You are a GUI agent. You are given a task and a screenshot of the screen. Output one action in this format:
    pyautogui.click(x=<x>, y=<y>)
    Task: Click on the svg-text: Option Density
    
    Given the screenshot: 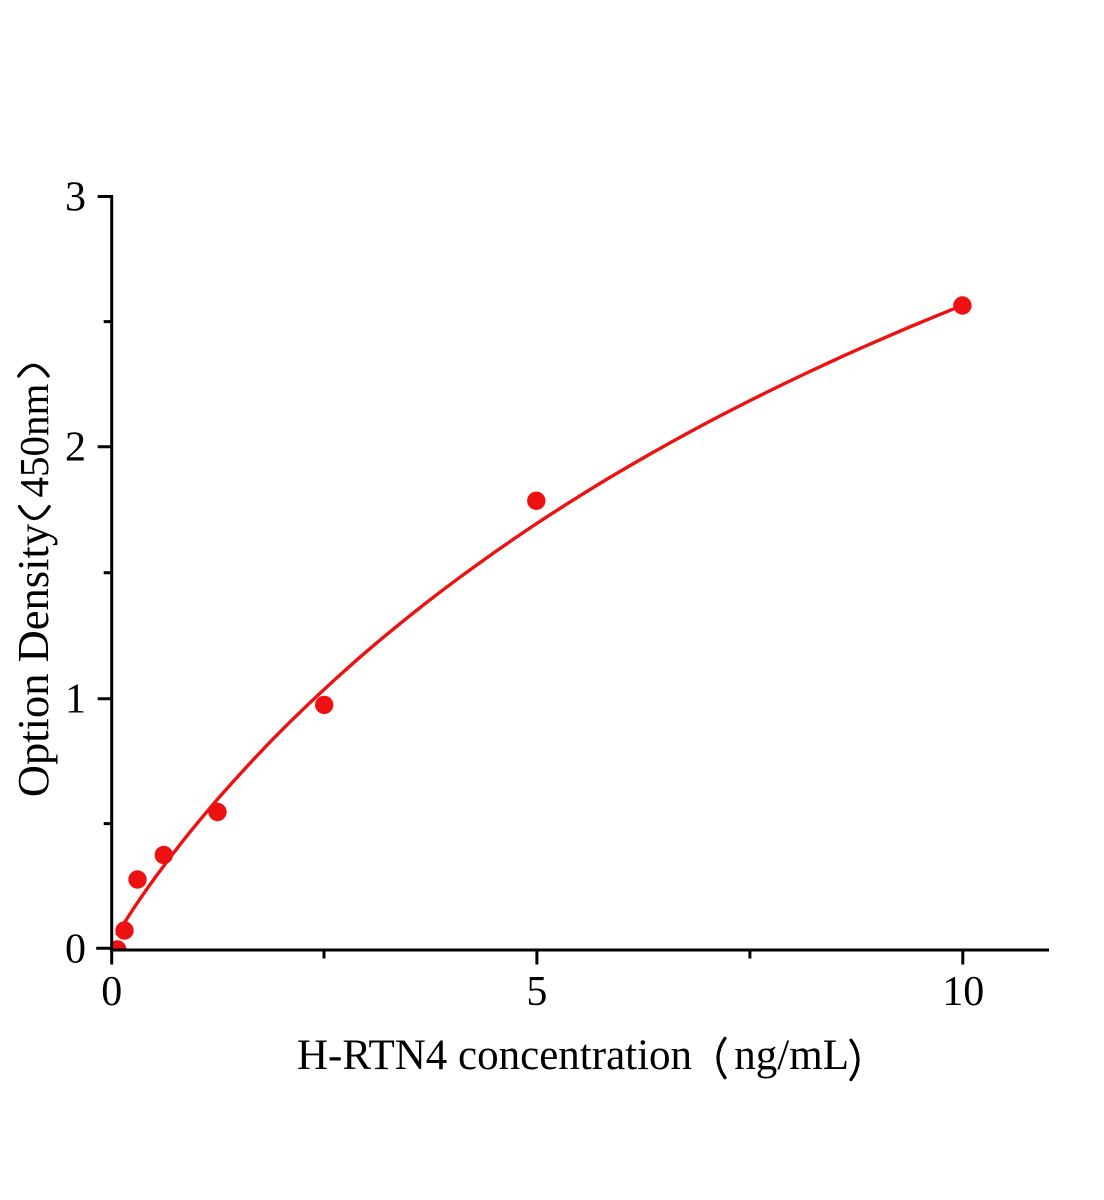 What is the action you would take?
    pyautogui.click(x=33, y=660)
    